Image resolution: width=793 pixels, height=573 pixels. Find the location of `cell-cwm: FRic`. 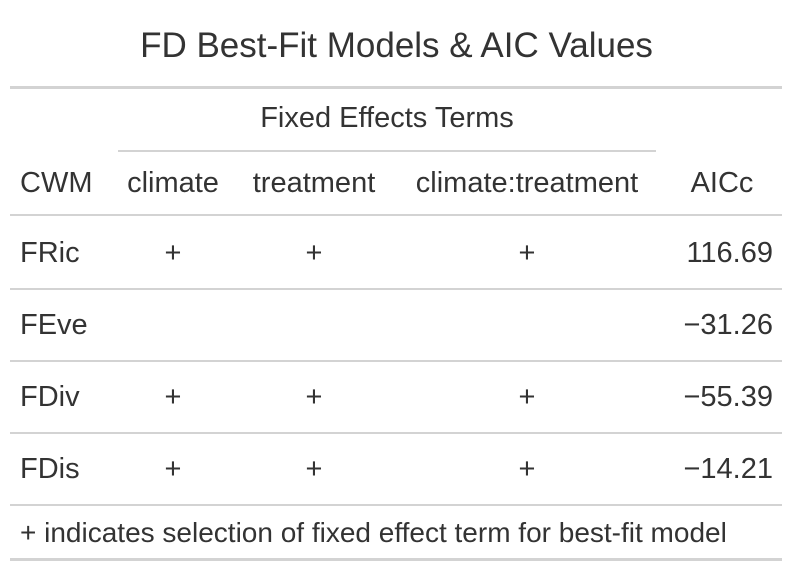

cell-cwm: FRic is located at coordinates (50, 253).